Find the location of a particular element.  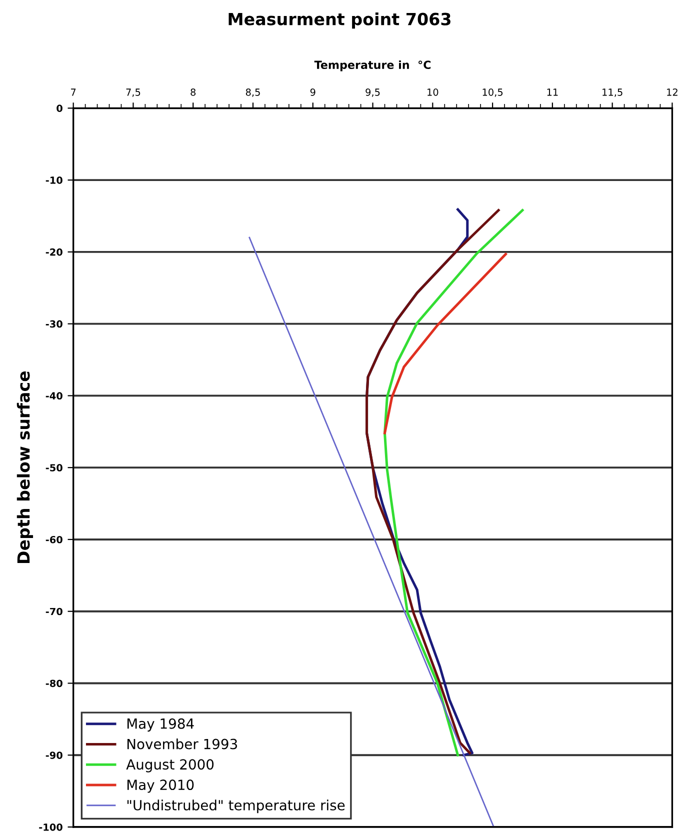

x-tick-label: 10 is located at coordinates (433, 92).